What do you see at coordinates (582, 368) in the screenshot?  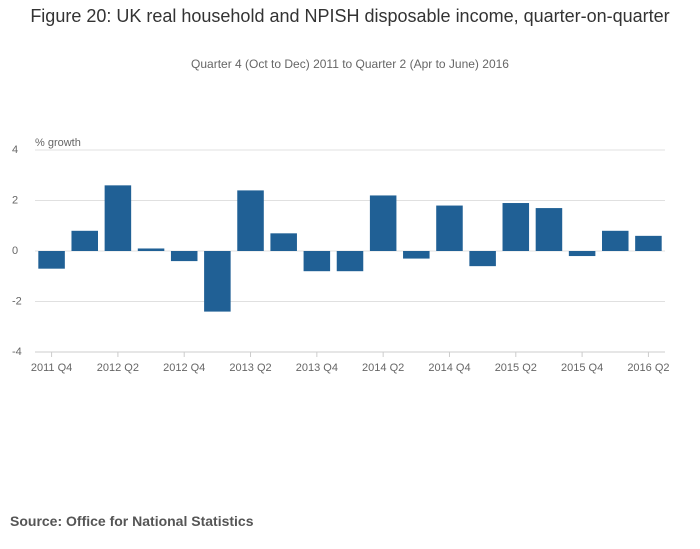 I see `x-tick-label: 2015 Q4` at bounding box center [582, 368].